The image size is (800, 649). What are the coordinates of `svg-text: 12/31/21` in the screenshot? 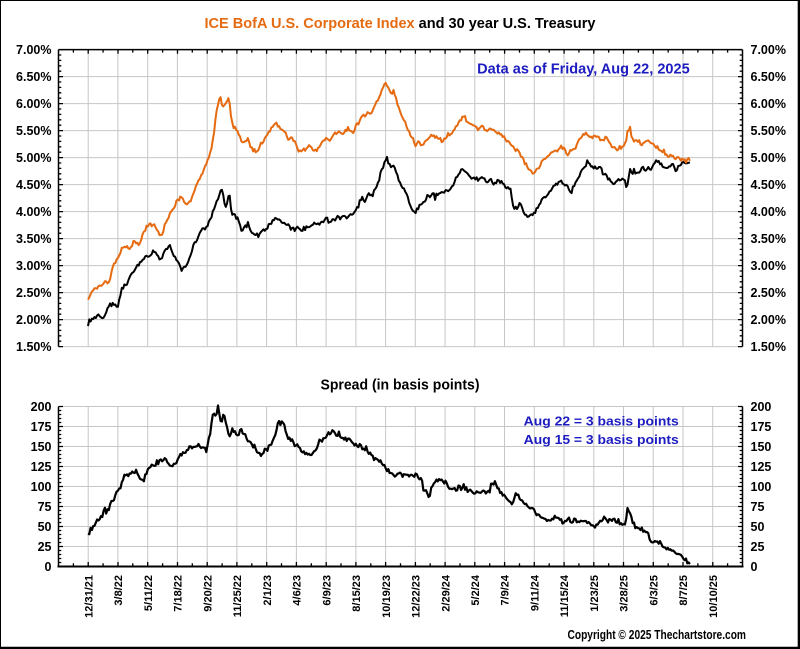 It's located at (89, 596).